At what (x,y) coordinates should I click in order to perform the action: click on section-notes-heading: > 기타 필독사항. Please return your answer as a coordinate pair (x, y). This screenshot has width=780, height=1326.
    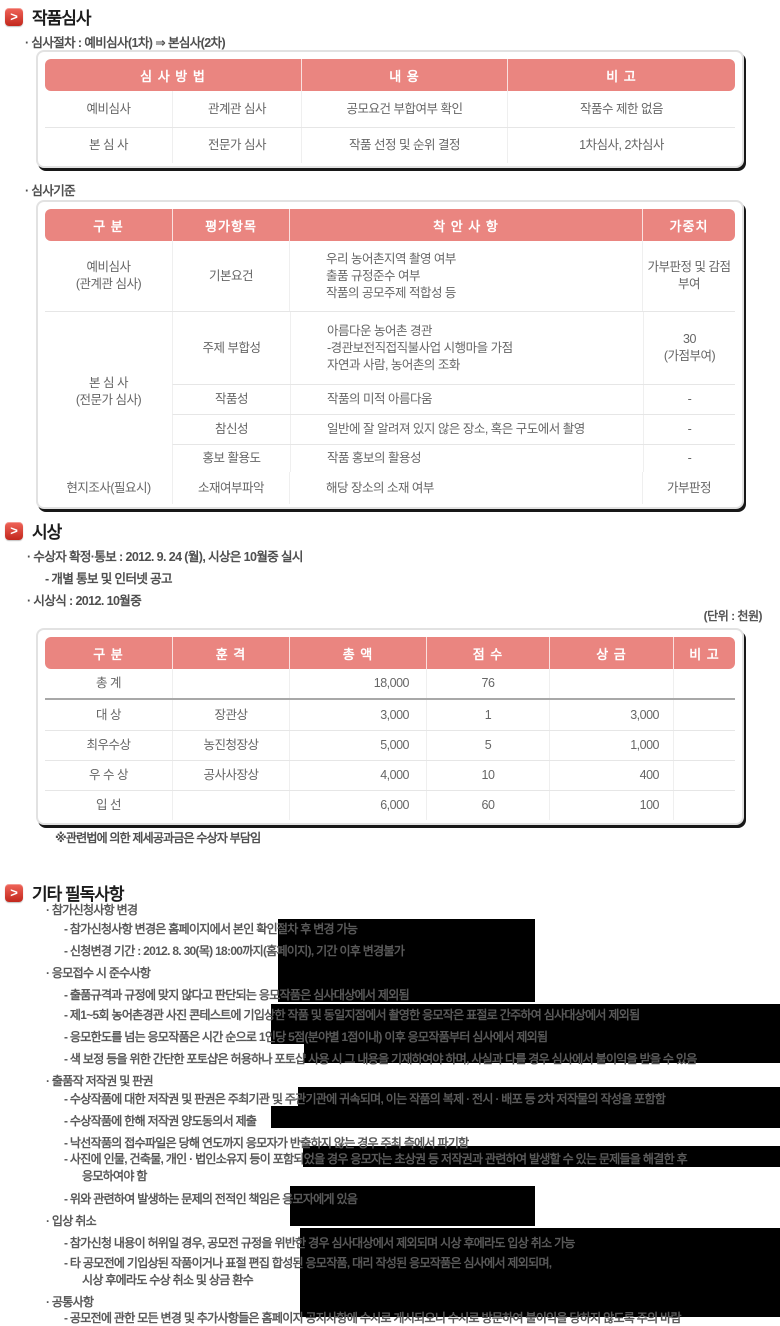
    Looking at the image, I should click on (65, 892).